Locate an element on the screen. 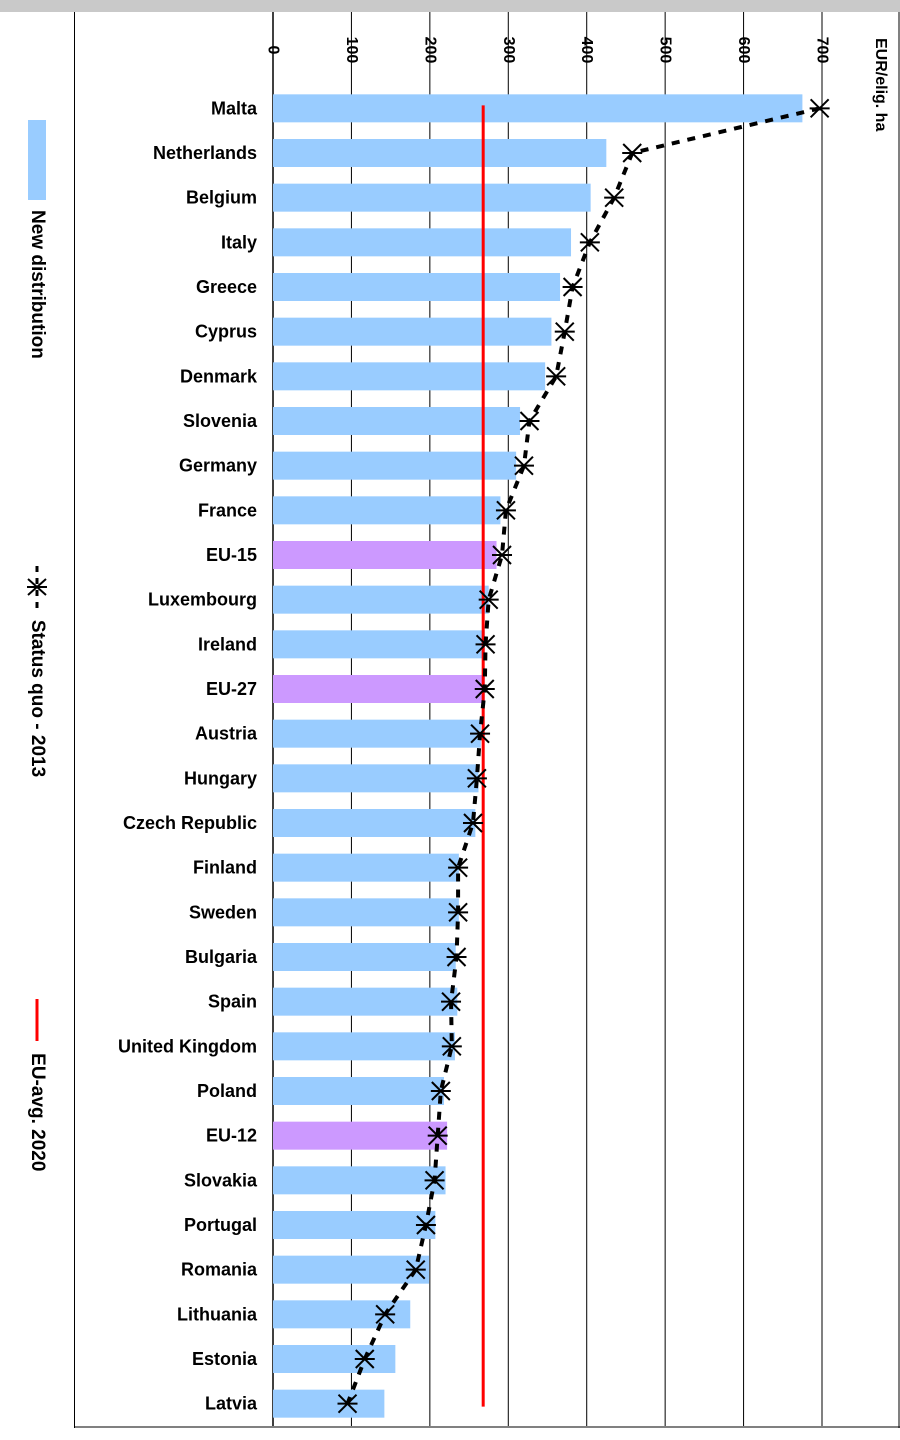  tick-label: 400 is located at coordinates (586, 50).